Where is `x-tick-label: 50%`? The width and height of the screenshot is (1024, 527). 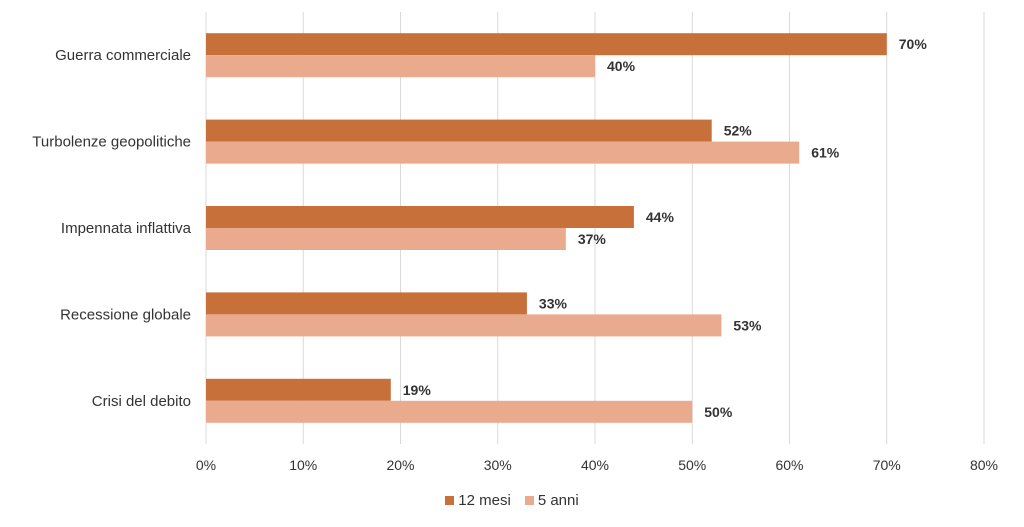 x-tick-label: 50% is located at coordinates (692, 465).